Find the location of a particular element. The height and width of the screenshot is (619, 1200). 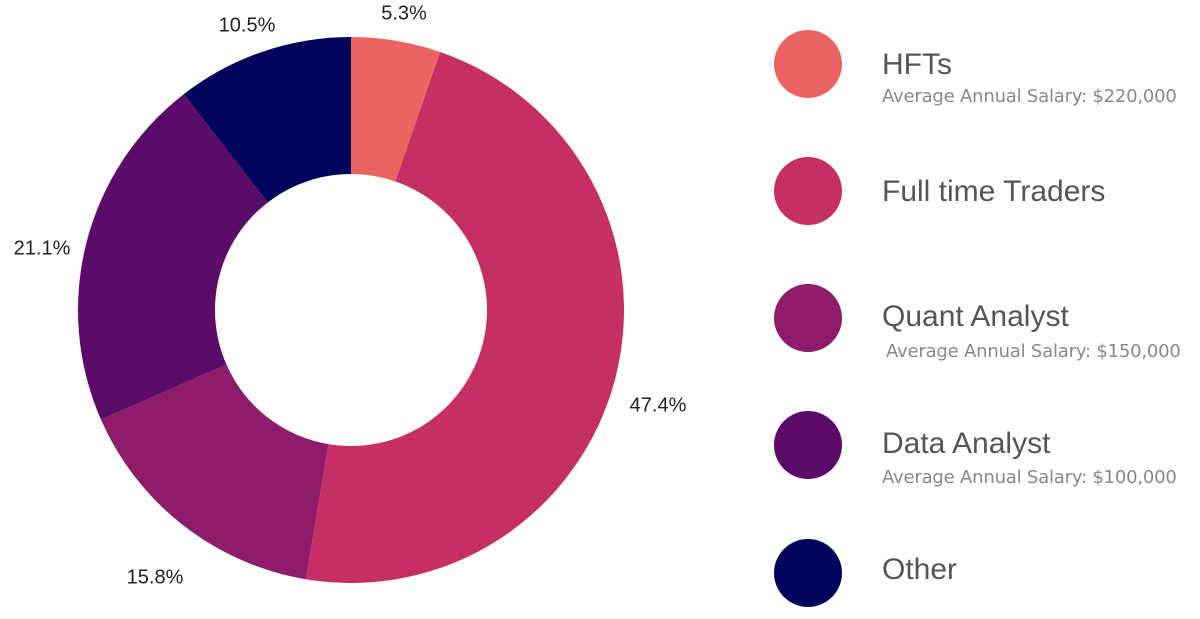

legend-swatch-hfts-icon is located at coordinates (808, 64).